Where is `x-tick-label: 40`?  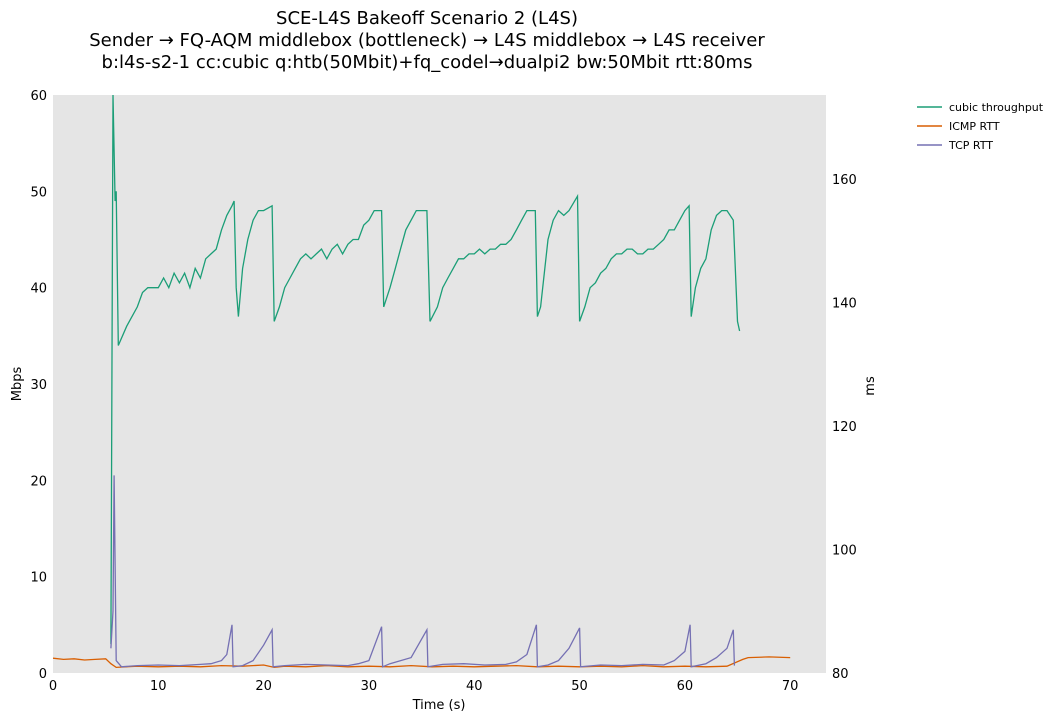 x-tick-label: 40 is located at coordinates (474, 686).